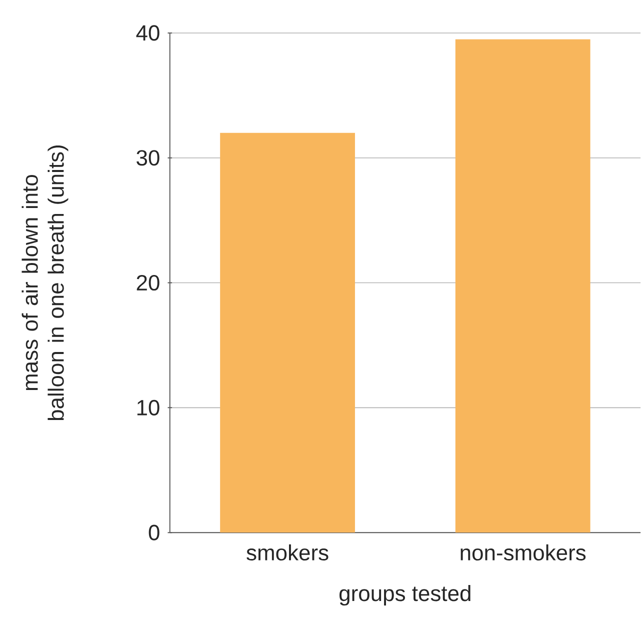  Describe the element at coordinates (287, 552) in the screenshot. I see `x-tick-label: smokers` at that location.